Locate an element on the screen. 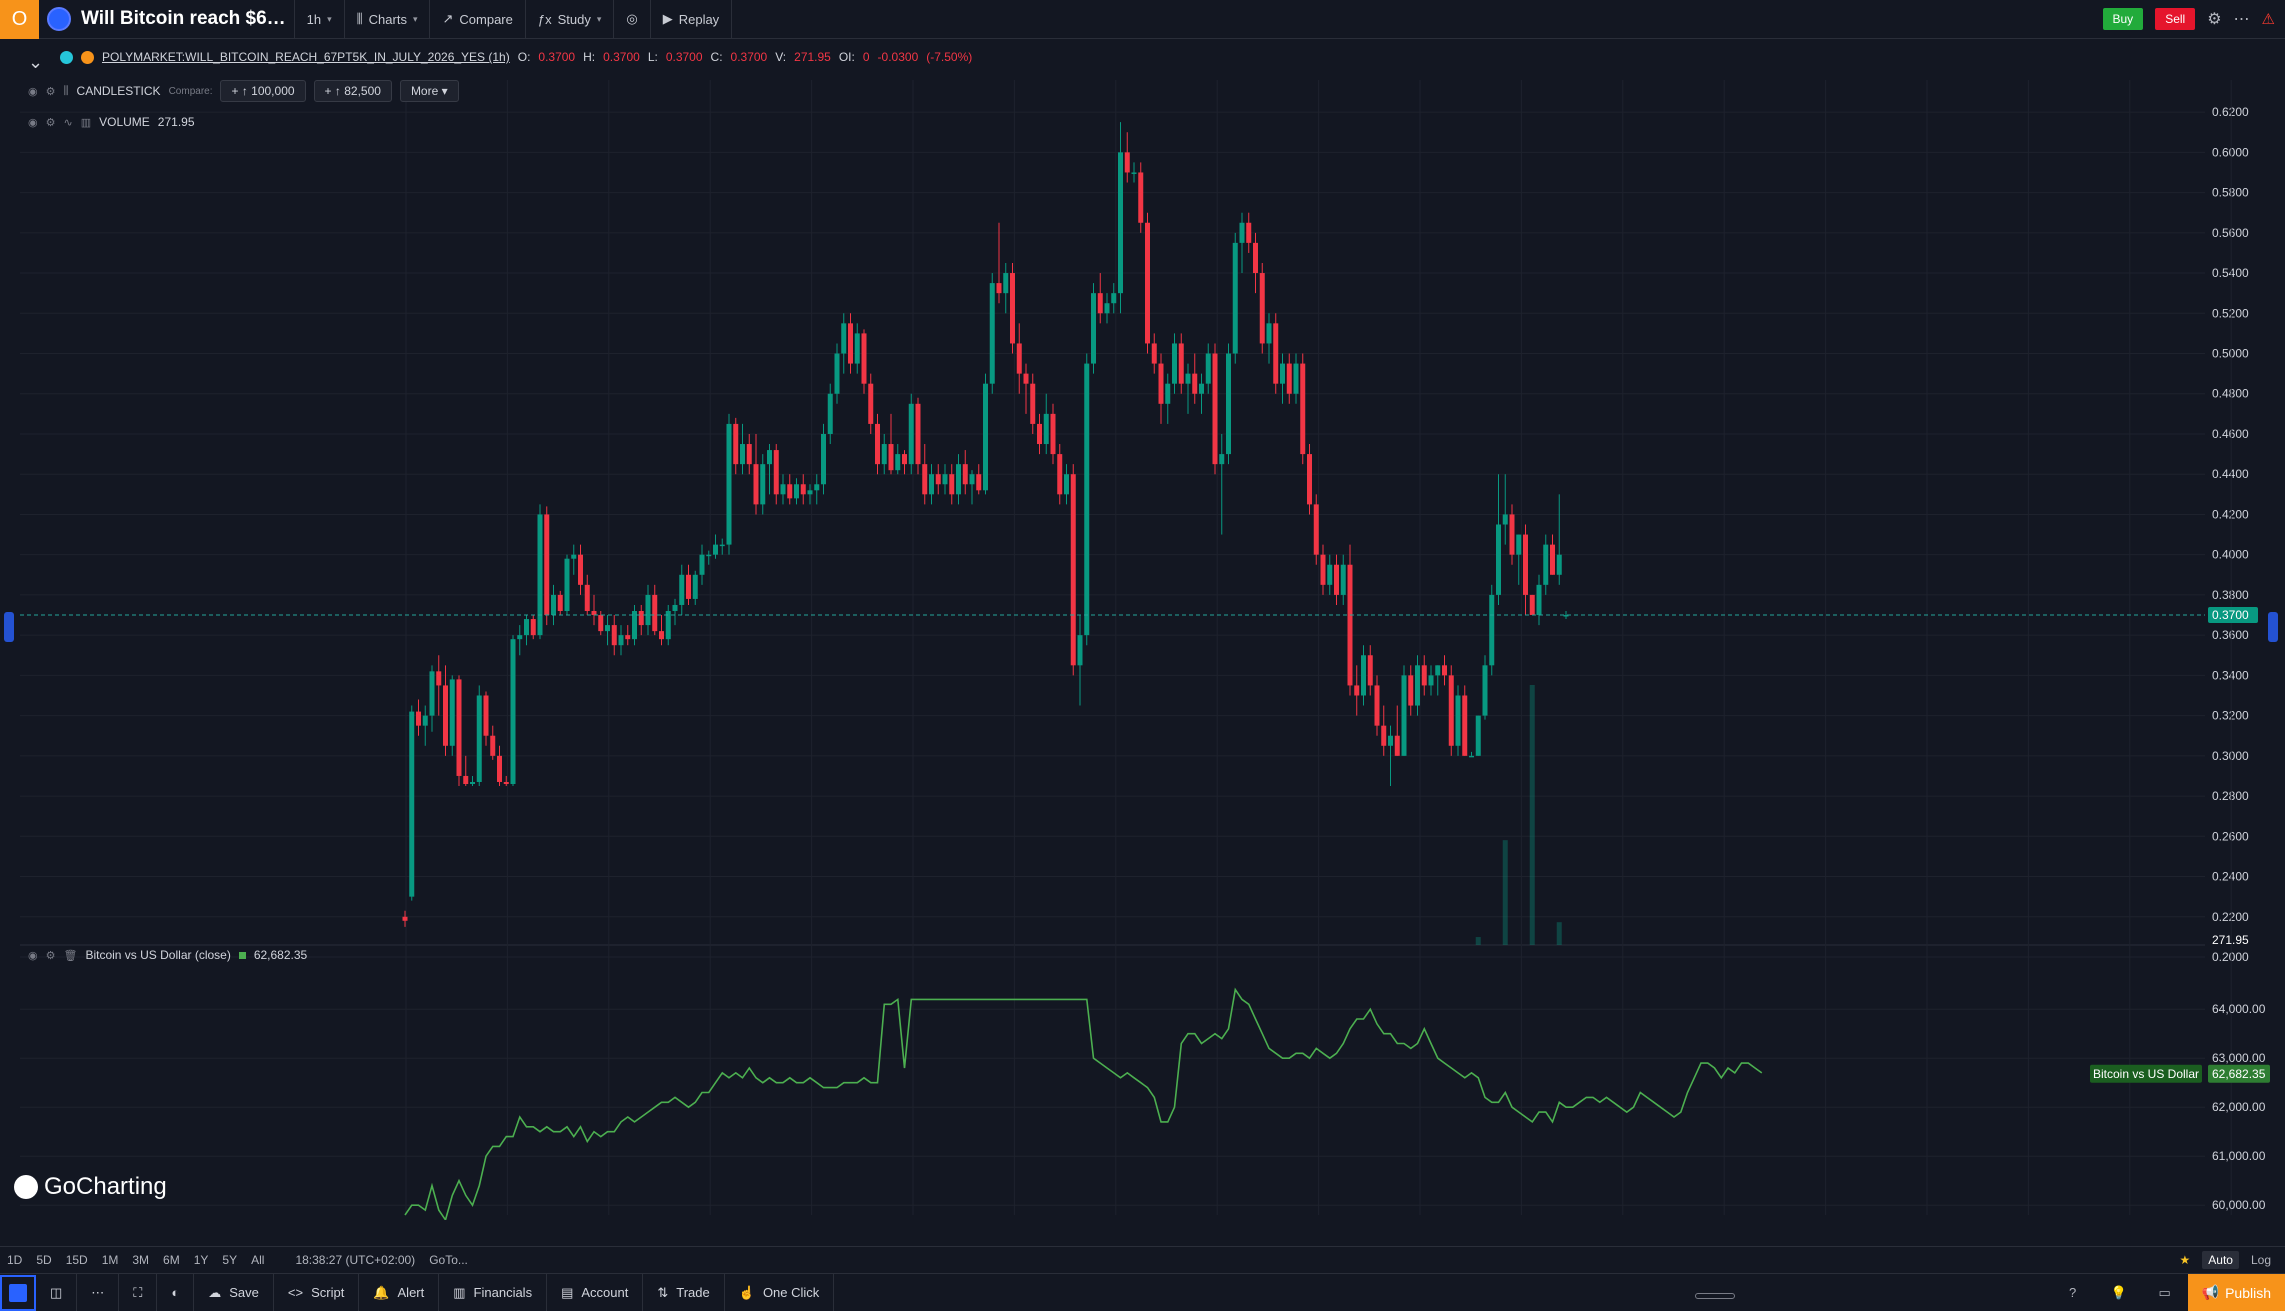 The image size is (2285, 1311). theme-button: ◐ is located at coordinates (176, 1292).